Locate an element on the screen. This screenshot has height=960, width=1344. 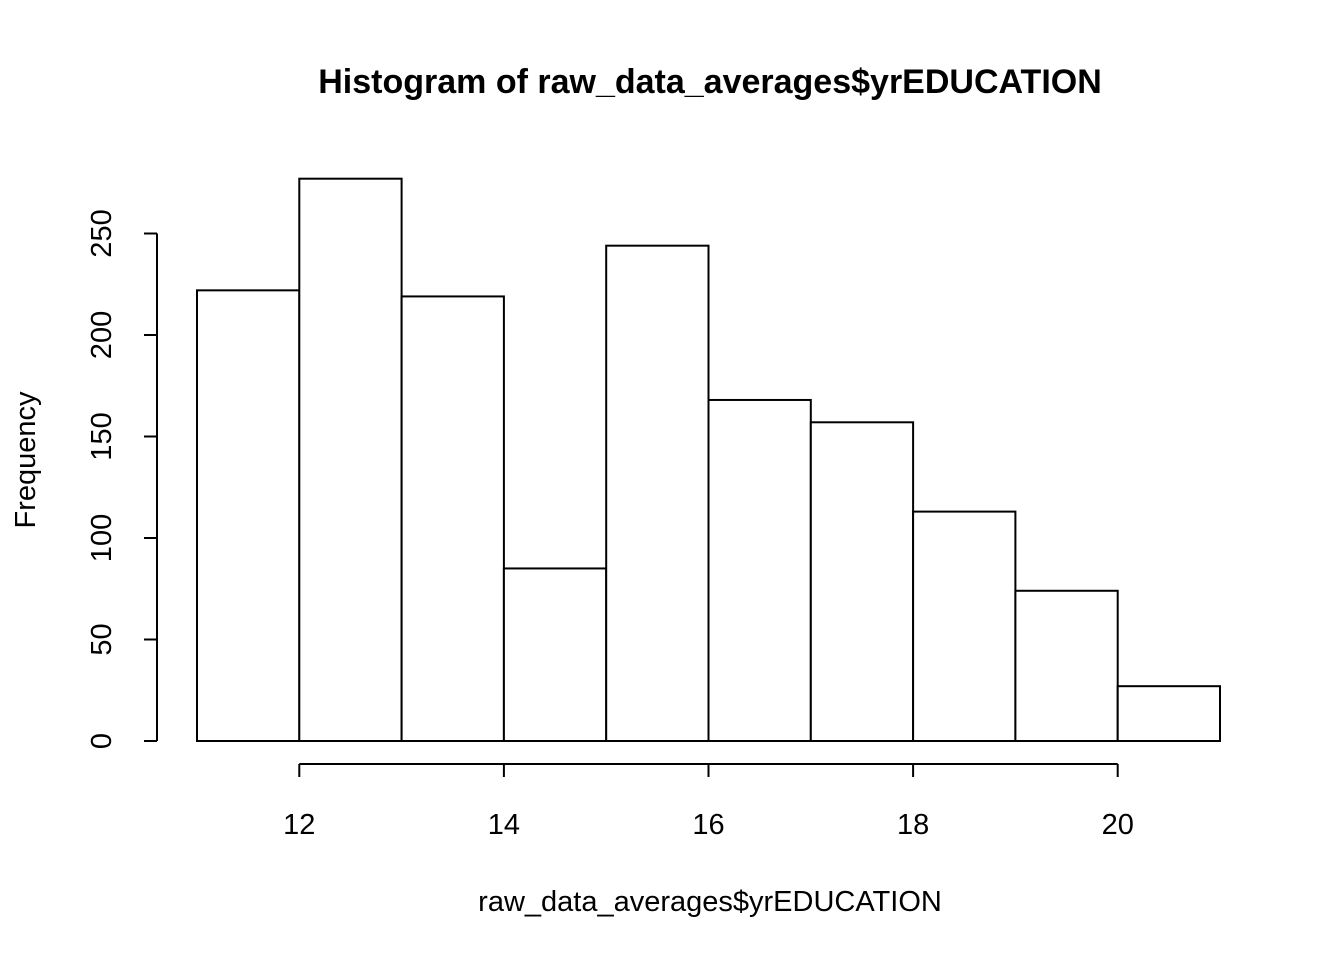
x-tick-label-2: 16 is located at coordinates (708, 825).